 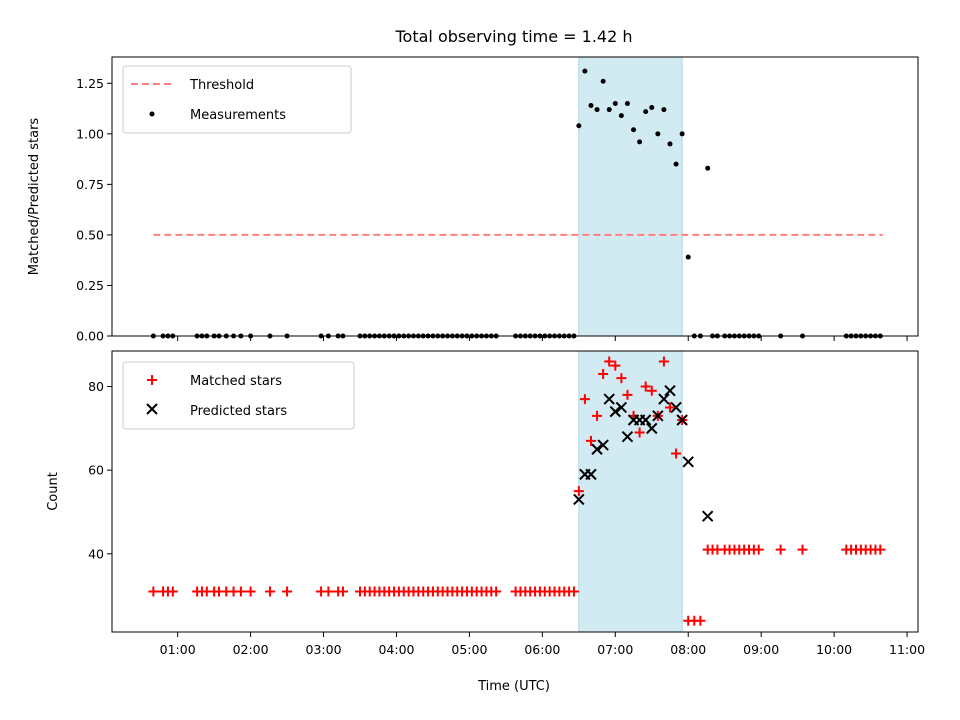 What do you see at coordinates (90, 234) in the screenshot?
I see `top-y-tick-label: 0.50` at bounding box center [90, 234].